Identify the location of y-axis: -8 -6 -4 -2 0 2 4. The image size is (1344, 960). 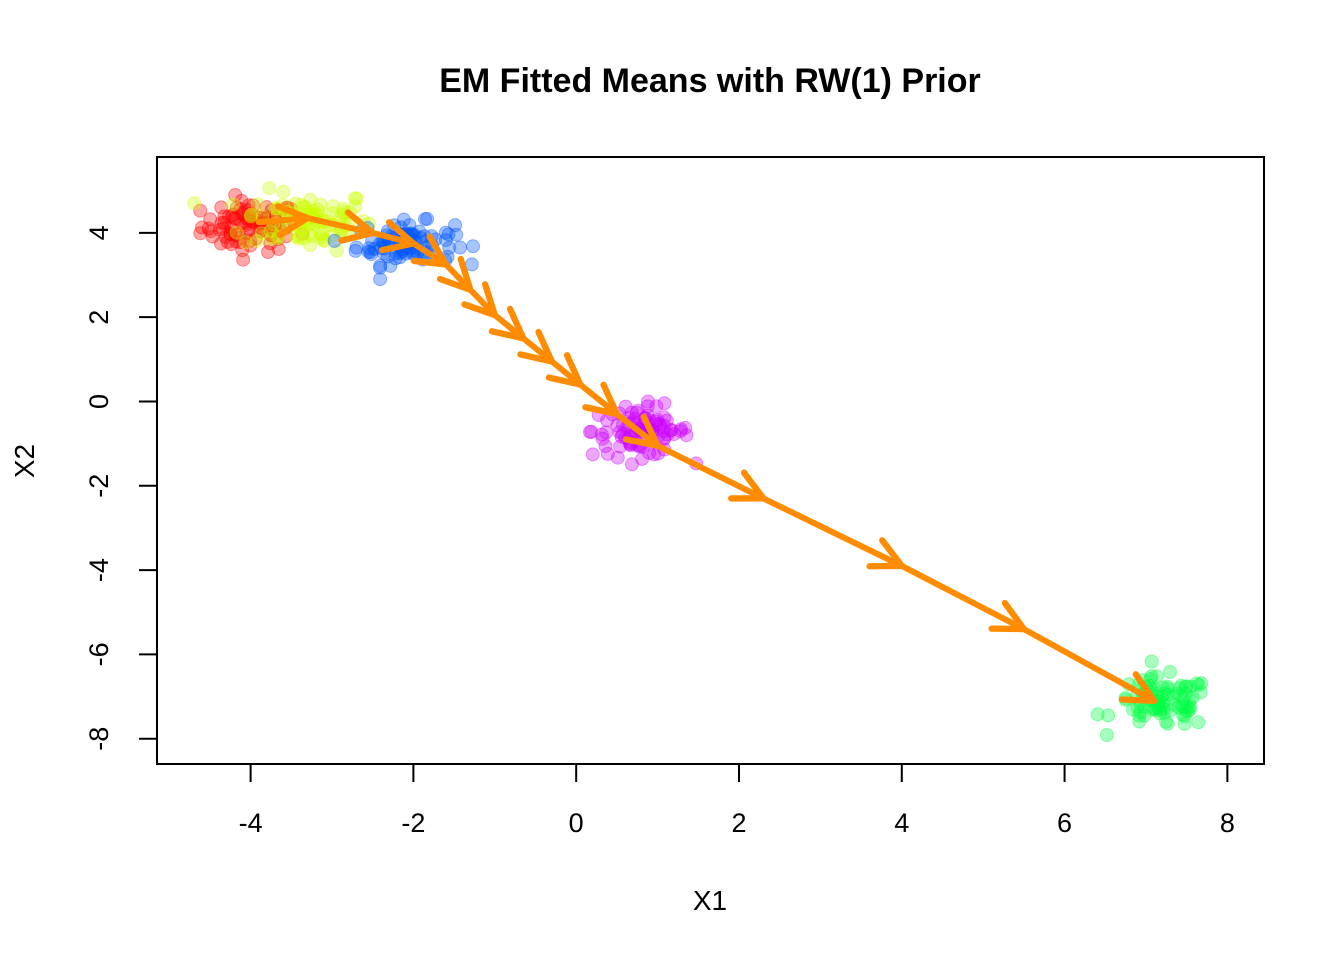
(121, 488).